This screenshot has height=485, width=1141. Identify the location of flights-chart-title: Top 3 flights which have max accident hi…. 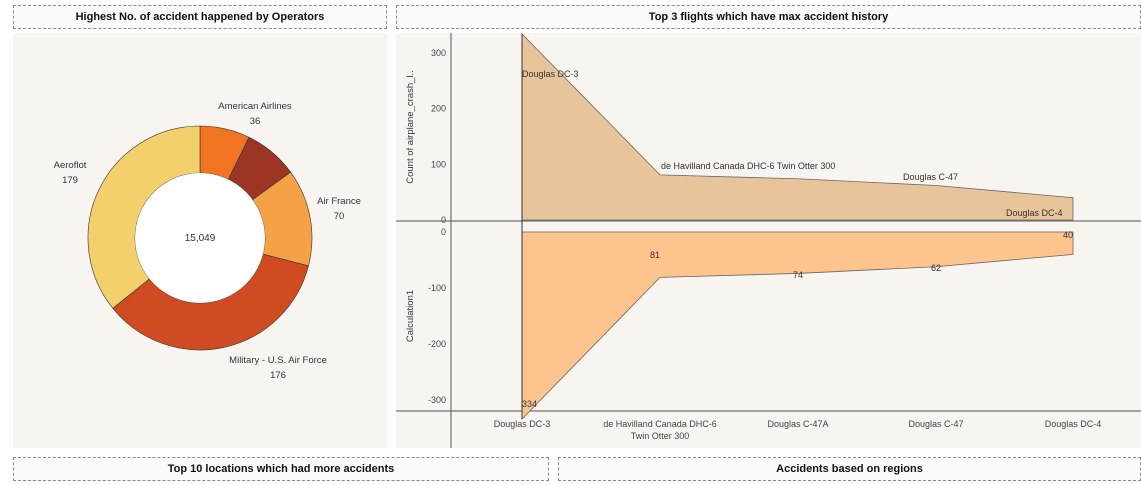
(768, 17).